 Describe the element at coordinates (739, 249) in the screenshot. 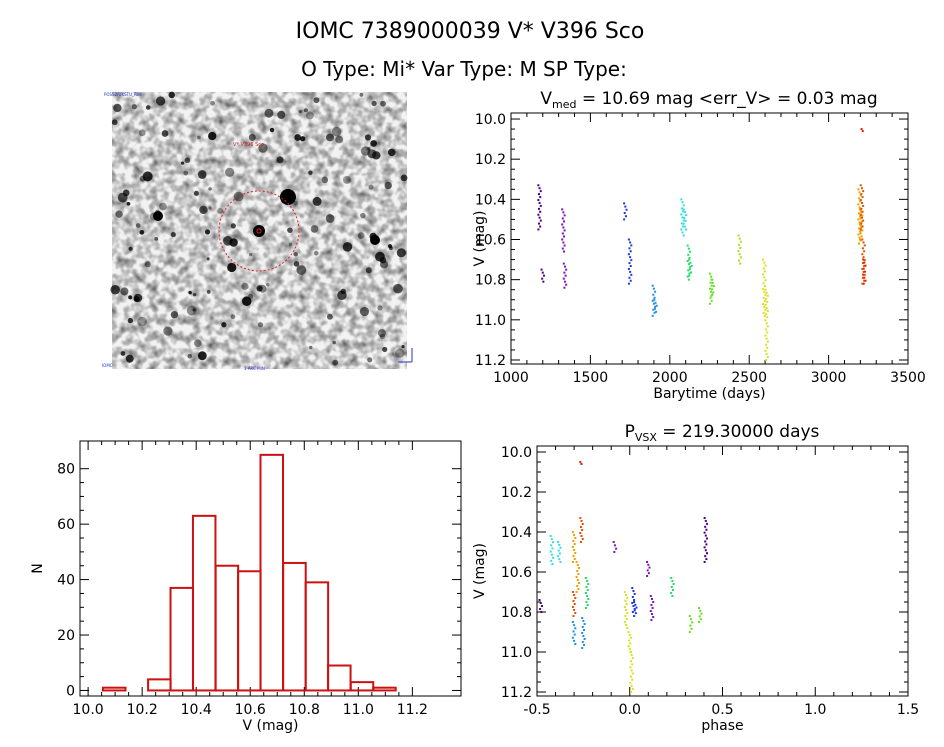

I see `series-g8` at that location.